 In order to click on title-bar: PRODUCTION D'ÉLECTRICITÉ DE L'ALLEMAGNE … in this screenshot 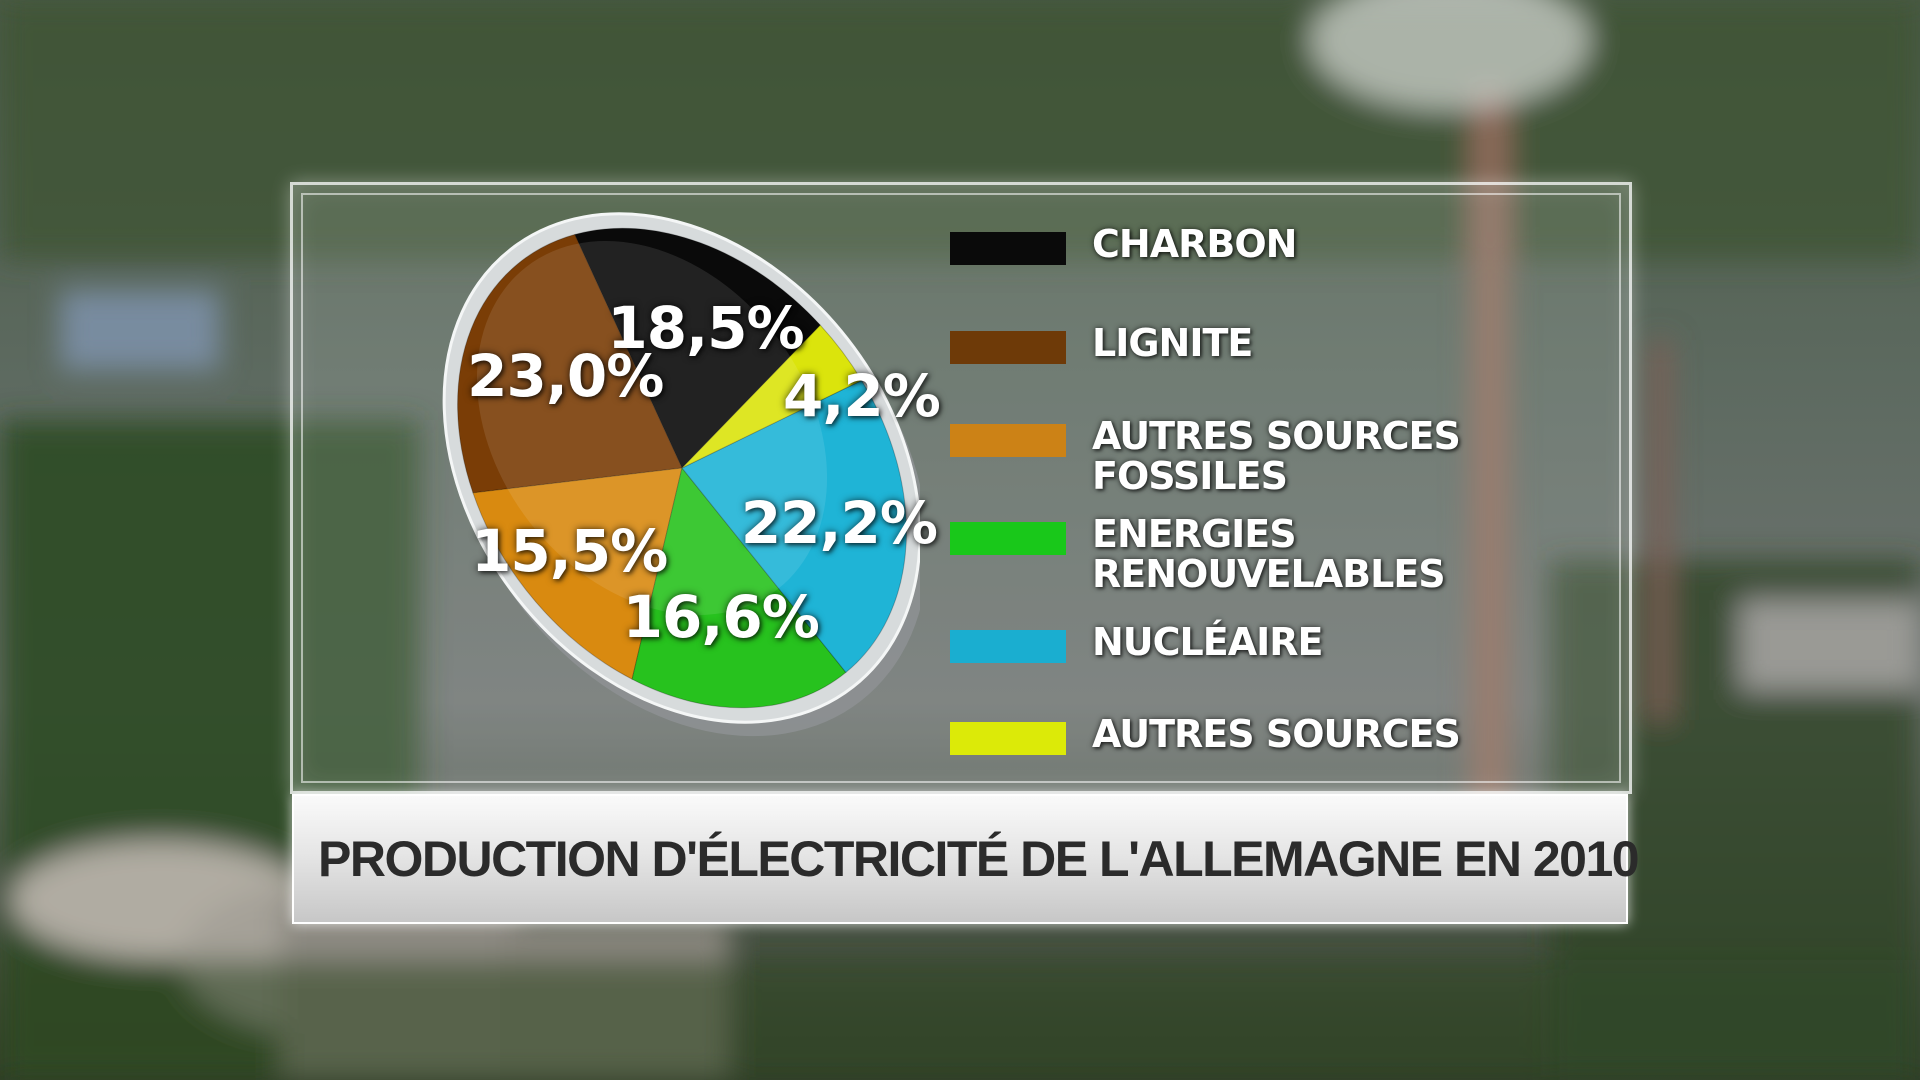, I will do `click(966, 859)`.